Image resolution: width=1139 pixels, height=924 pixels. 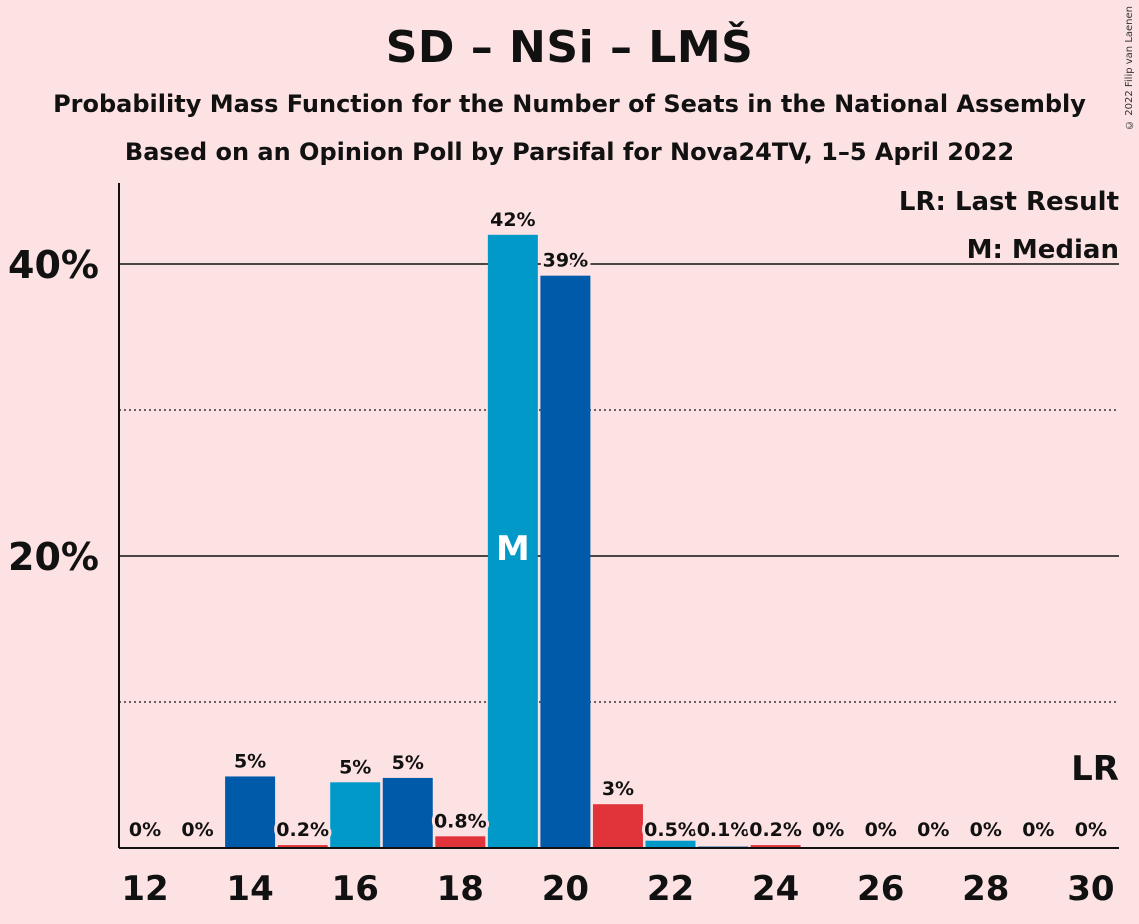 I want to click on median-marker: M, so click(x=513, y=549).